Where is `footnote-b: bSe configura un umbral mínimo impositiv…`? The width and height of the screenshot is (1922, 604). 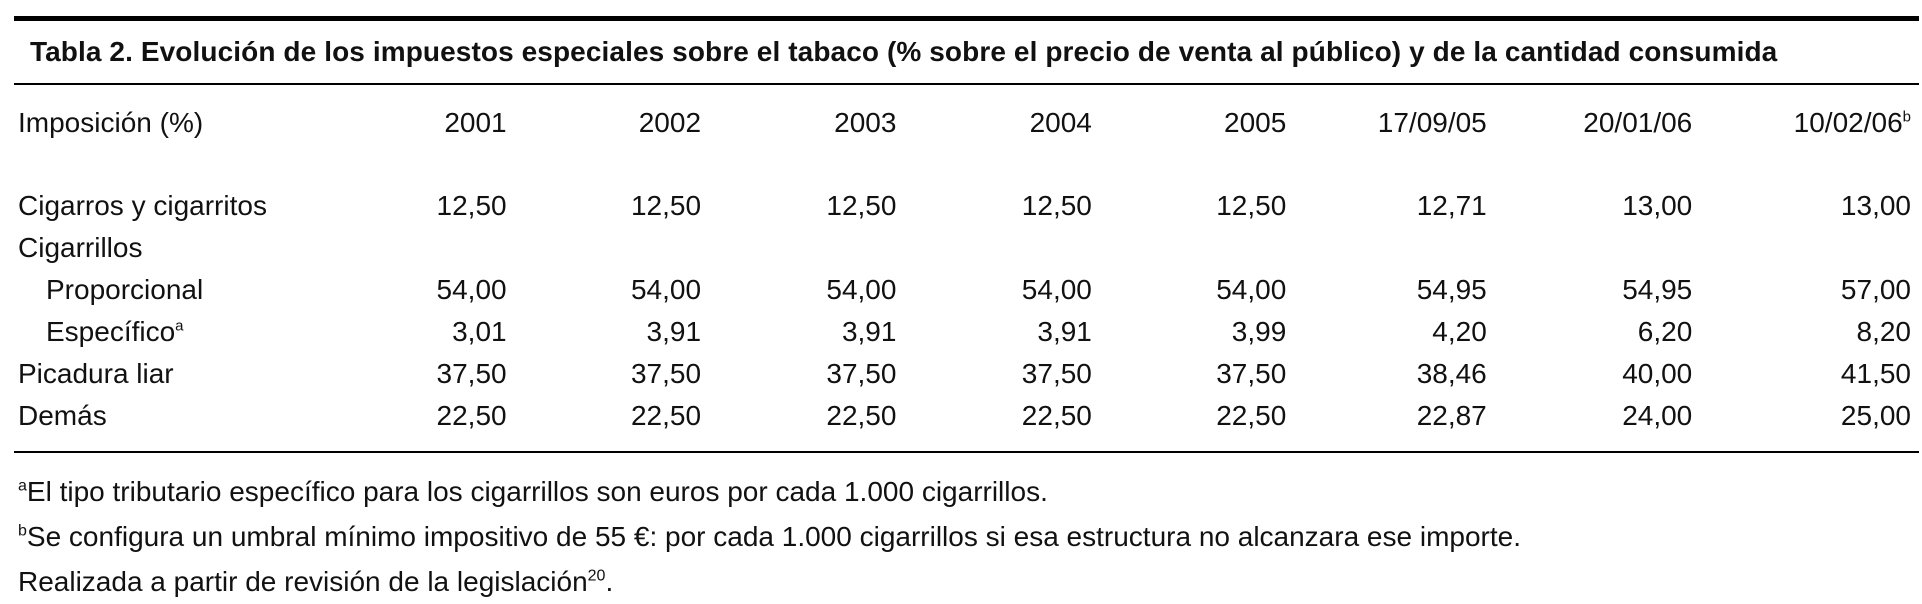 footnote-b: bSe configura un umbral mínimo impositiv… is located at coordinates (968, 536).